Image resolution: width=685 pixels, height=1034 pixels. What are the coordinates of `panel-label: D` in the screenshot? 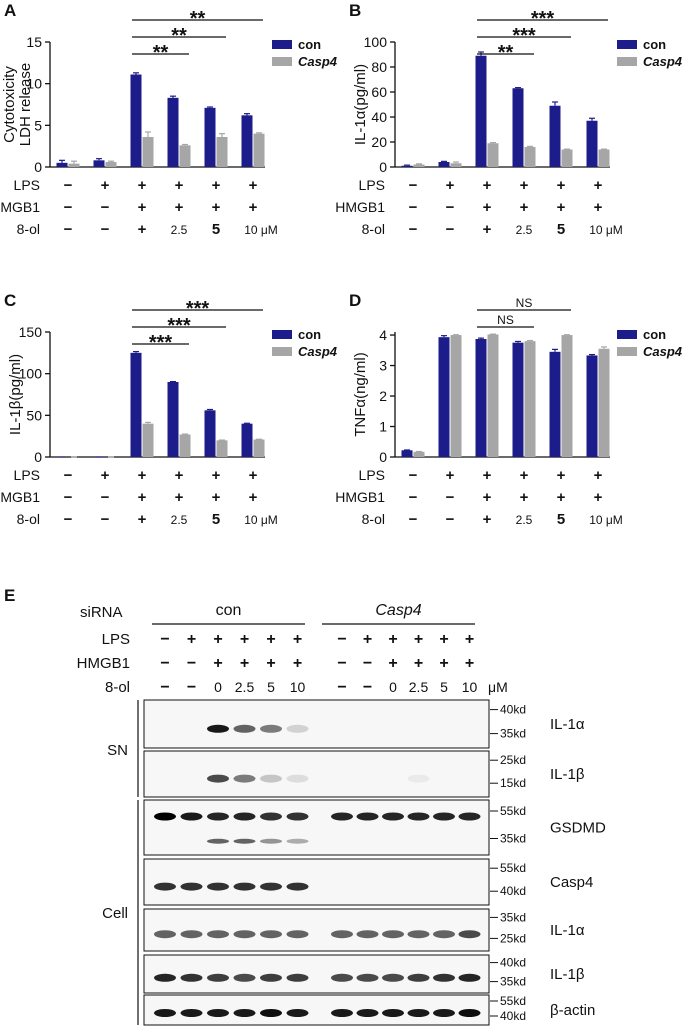 It's located at (355, 300).